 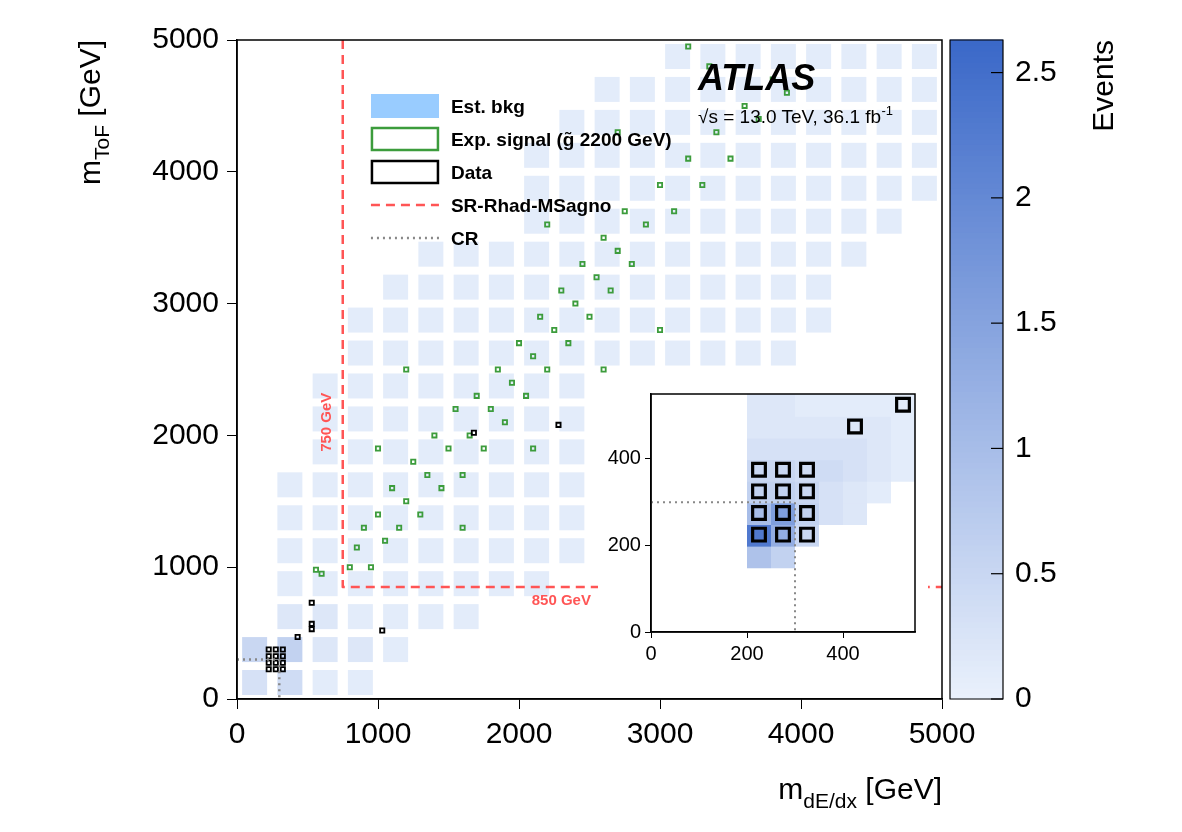 I want to click on y-tick-label: 400, so click(x=624, y=457).